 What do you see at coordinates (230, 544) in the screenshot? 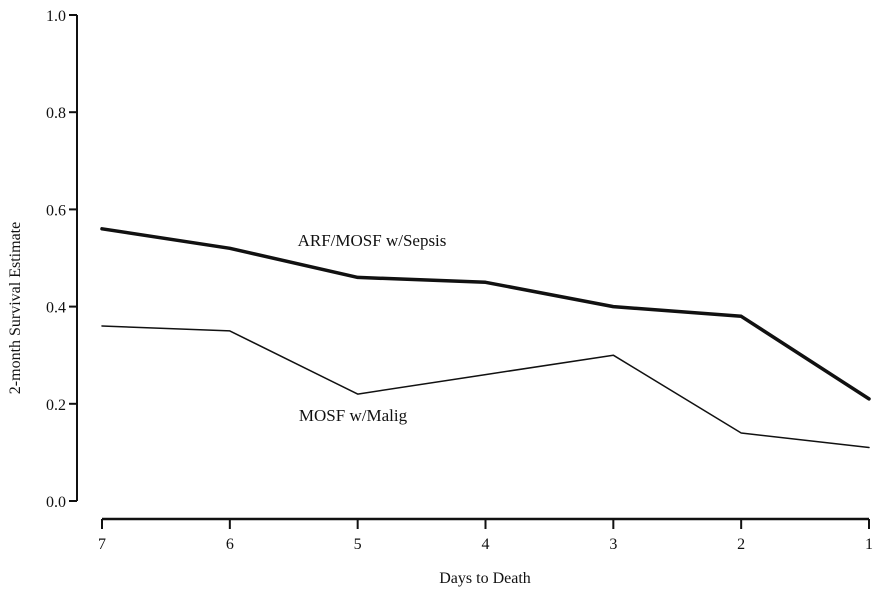
I see `x-tick-label: 6` at bounding box center [230, 544].